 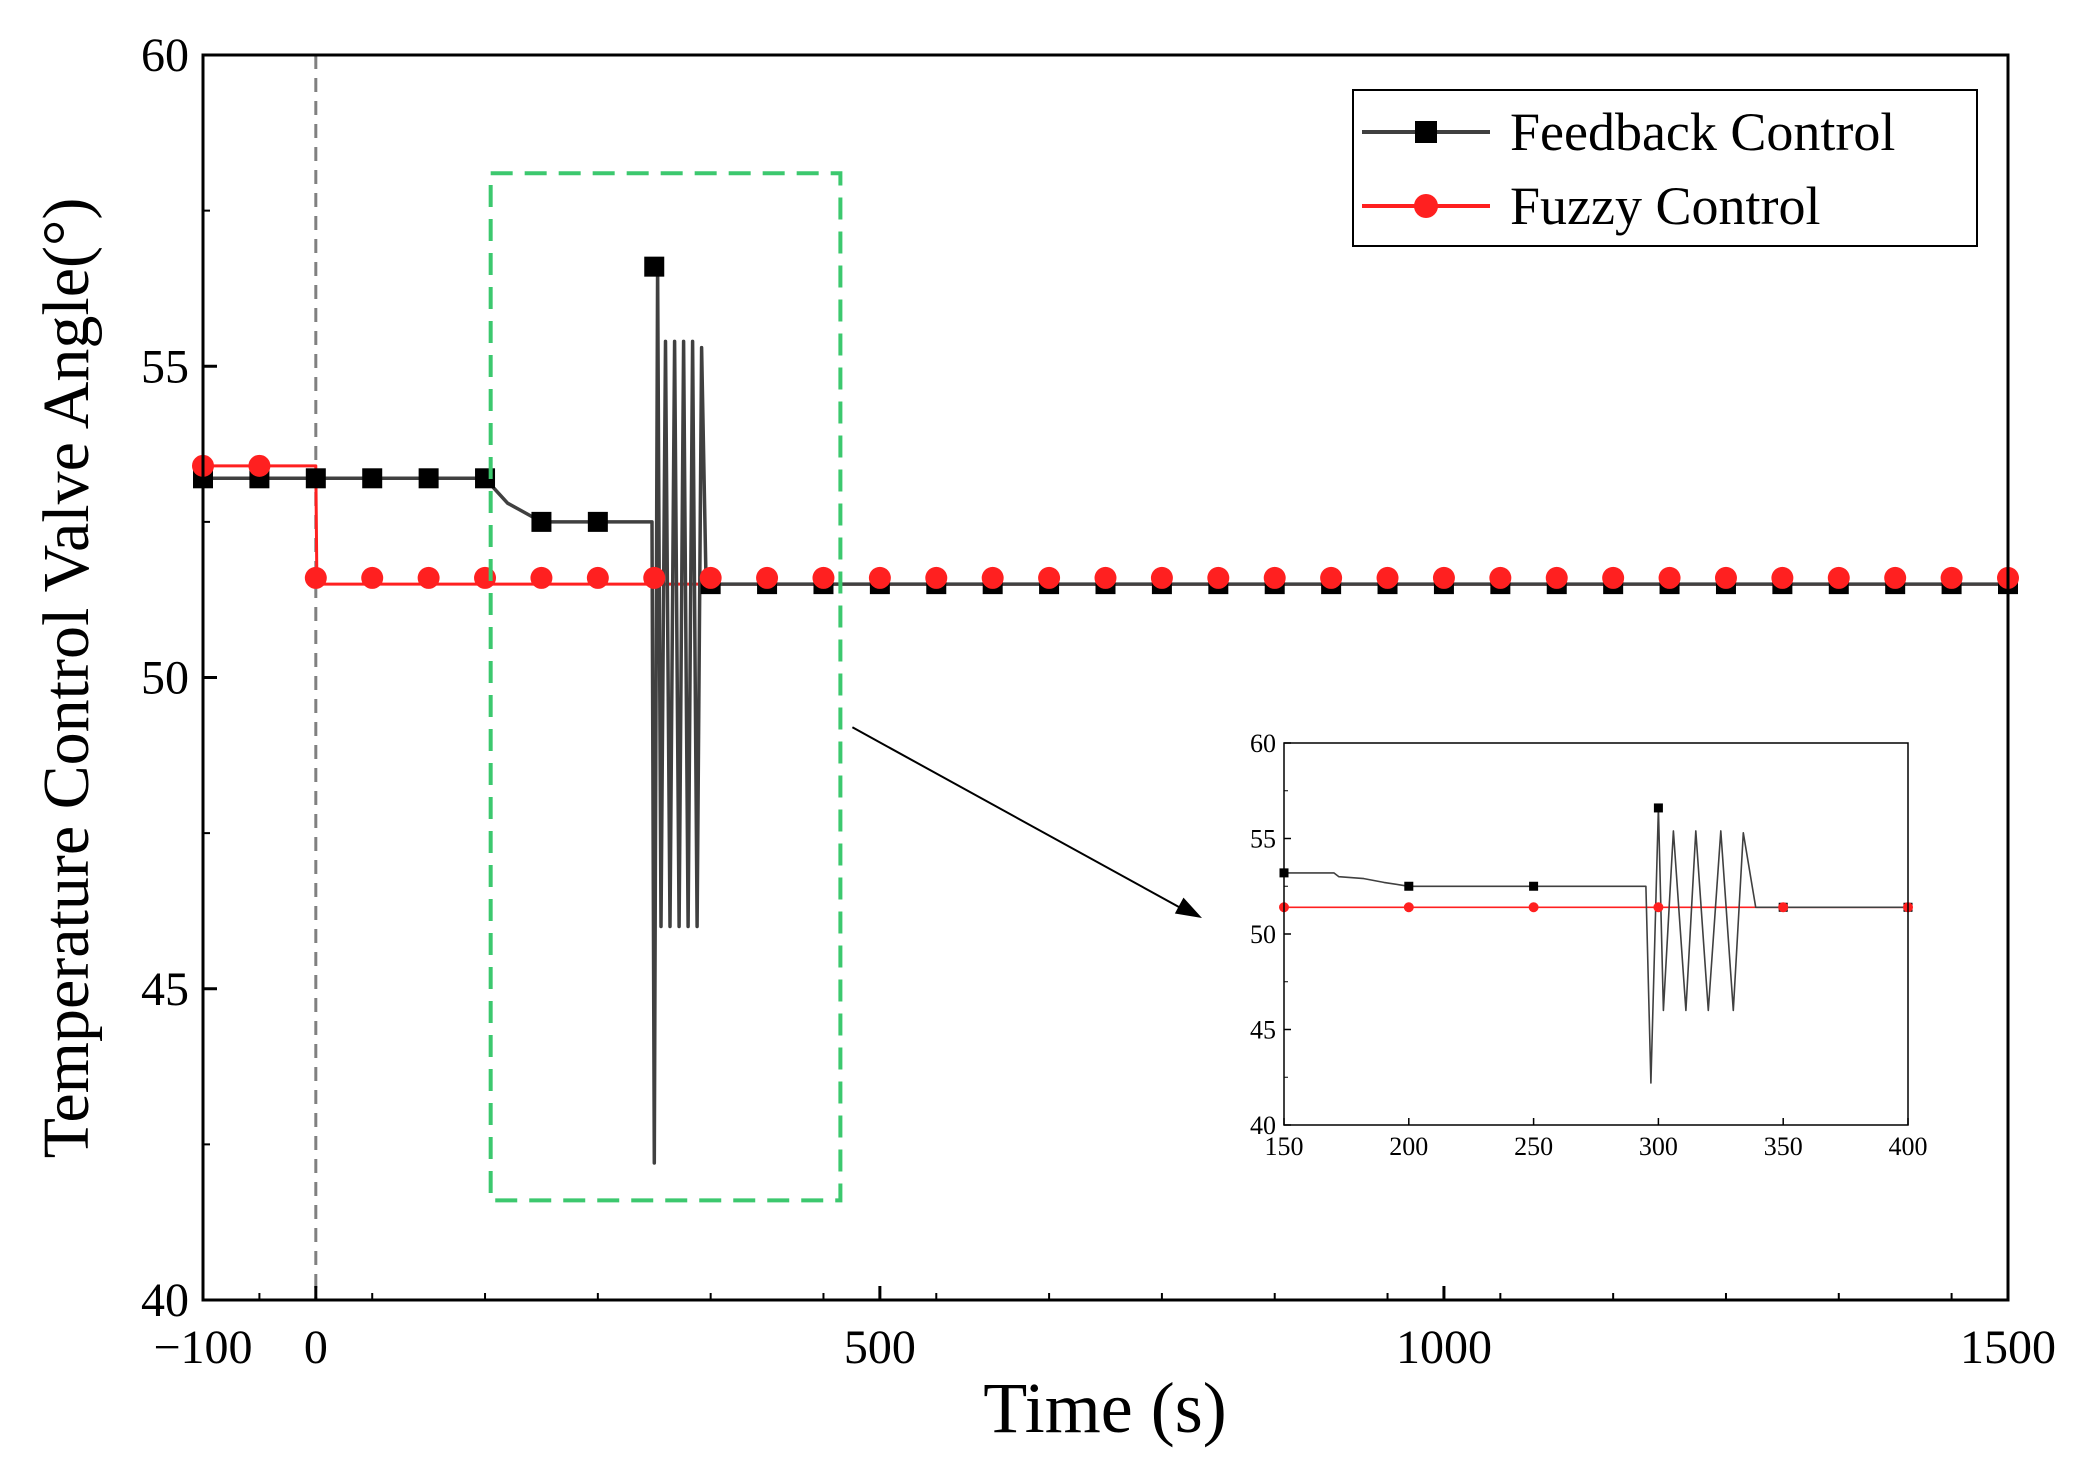 What do you see at coordinates (1188, 907) in the screenshot?
I see `zoom-arrow-head` at bounding box center [1188, 907].